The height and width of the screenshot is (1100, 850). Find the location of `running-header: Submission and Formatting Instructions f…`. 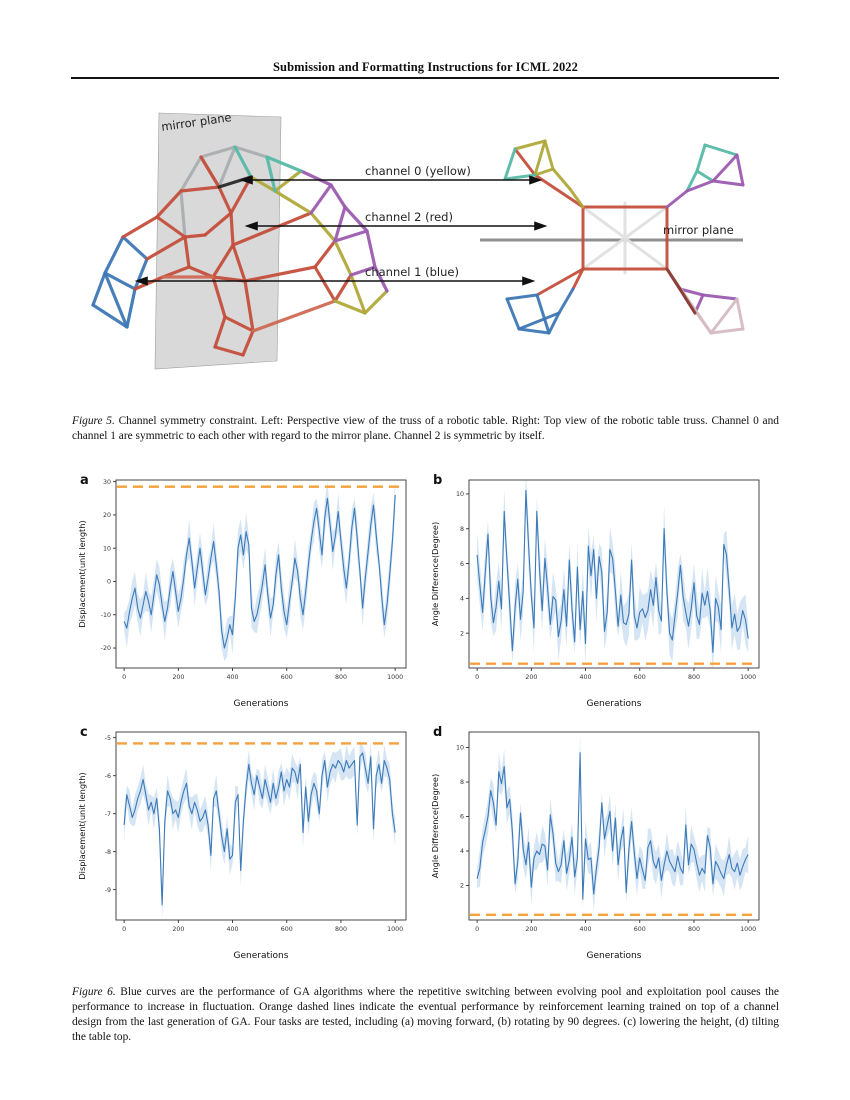

running-header: Submission and Formatting Instructions f… is located at coordinates (425, 67).